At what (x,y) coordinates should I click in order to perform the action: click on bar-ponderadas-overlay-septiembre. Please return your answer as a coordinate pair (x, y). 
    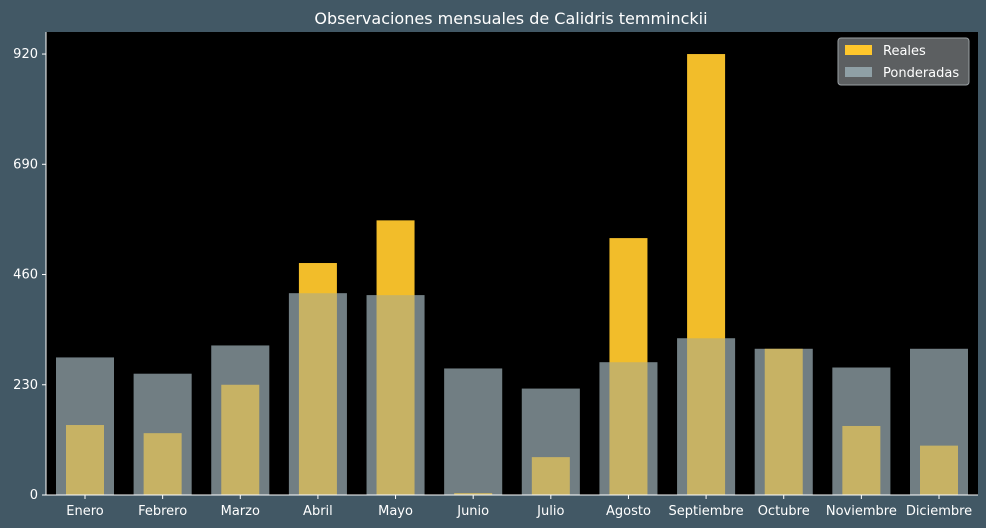
    Looking at the image, I should click on (706, 416).